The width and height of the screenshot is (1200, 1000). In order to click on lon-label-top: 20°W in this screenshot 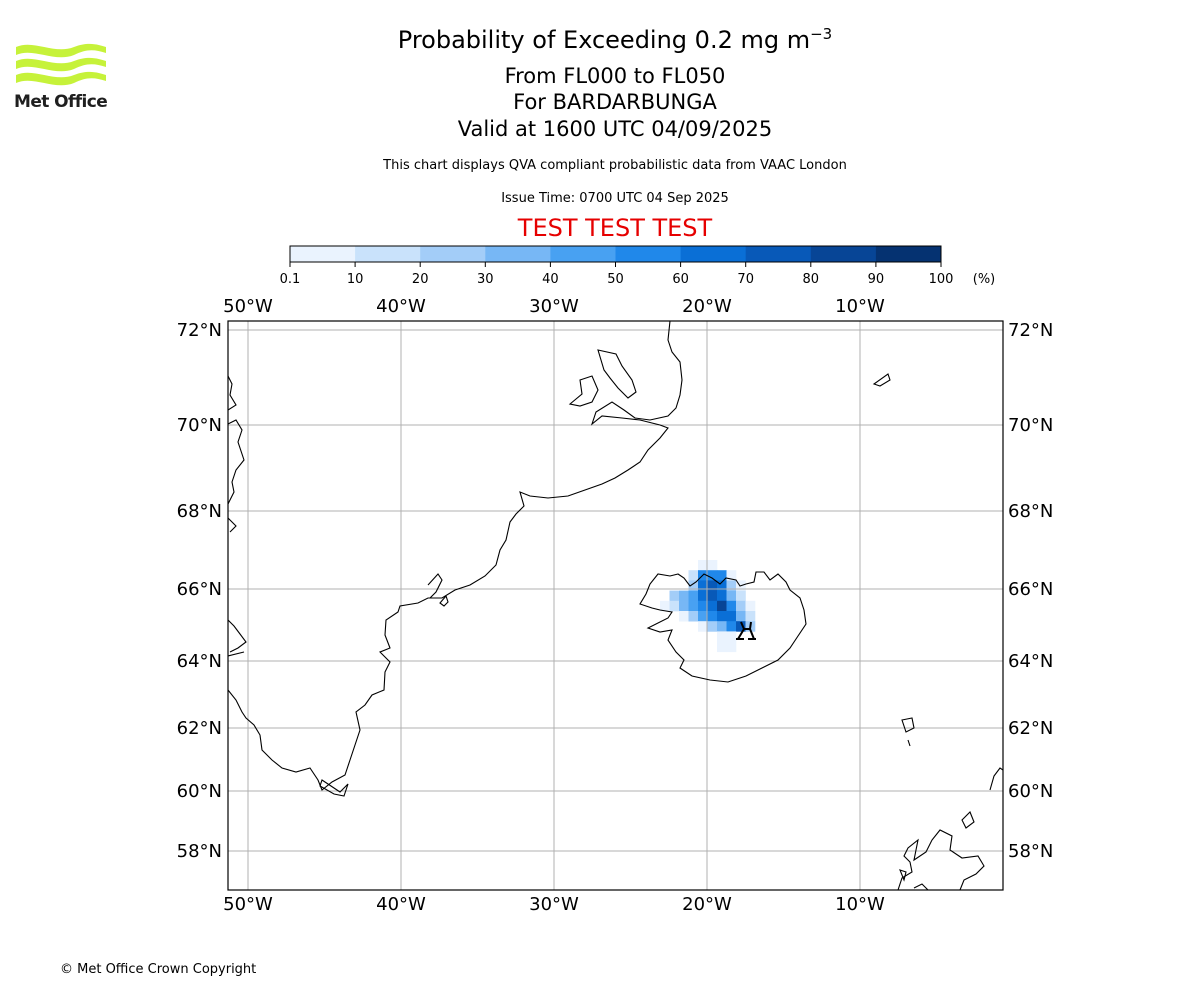, I will do `click(707, 306)`.